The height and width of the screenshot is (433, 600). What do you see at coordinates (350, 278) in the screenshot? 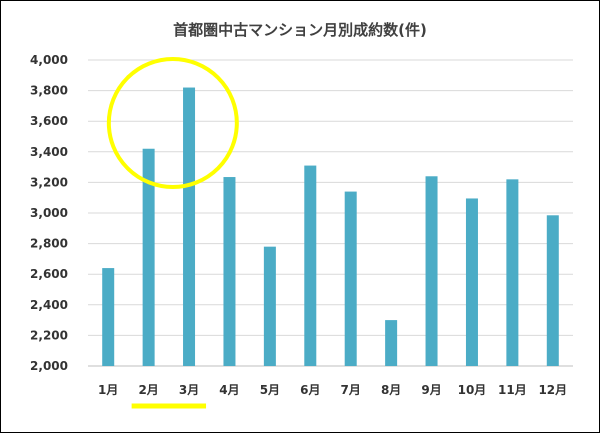
I see `bar-7月` at bounding box center [350, 278].